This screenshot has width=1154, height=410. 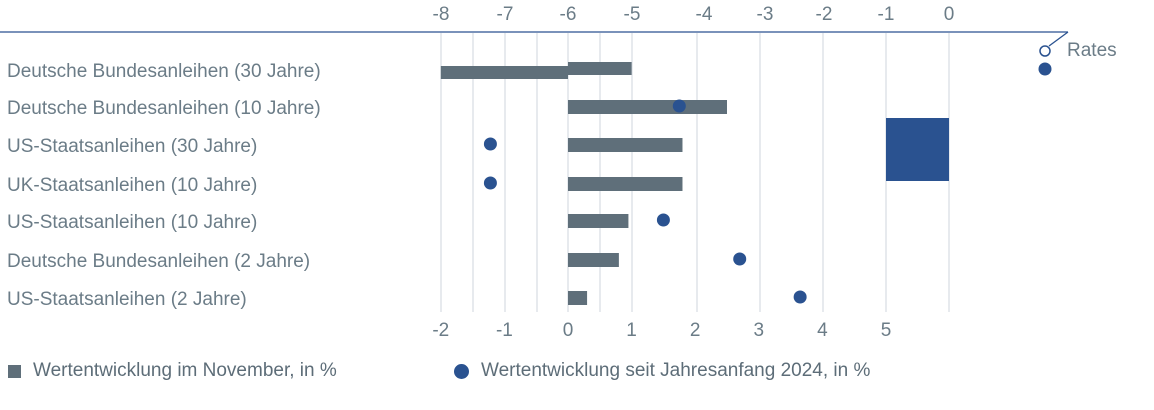 I want to click on category-label: Deutsche Bundesanleihen (10 Jahre), so click(x=164, y=108).